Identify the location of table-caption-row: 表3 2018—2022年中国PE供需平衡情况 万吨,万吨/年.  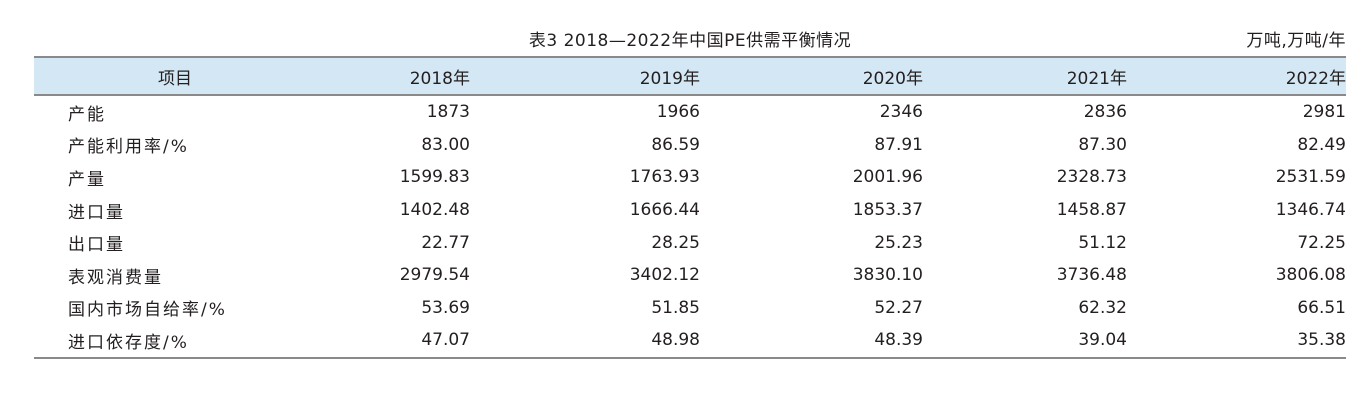
(690, 39).